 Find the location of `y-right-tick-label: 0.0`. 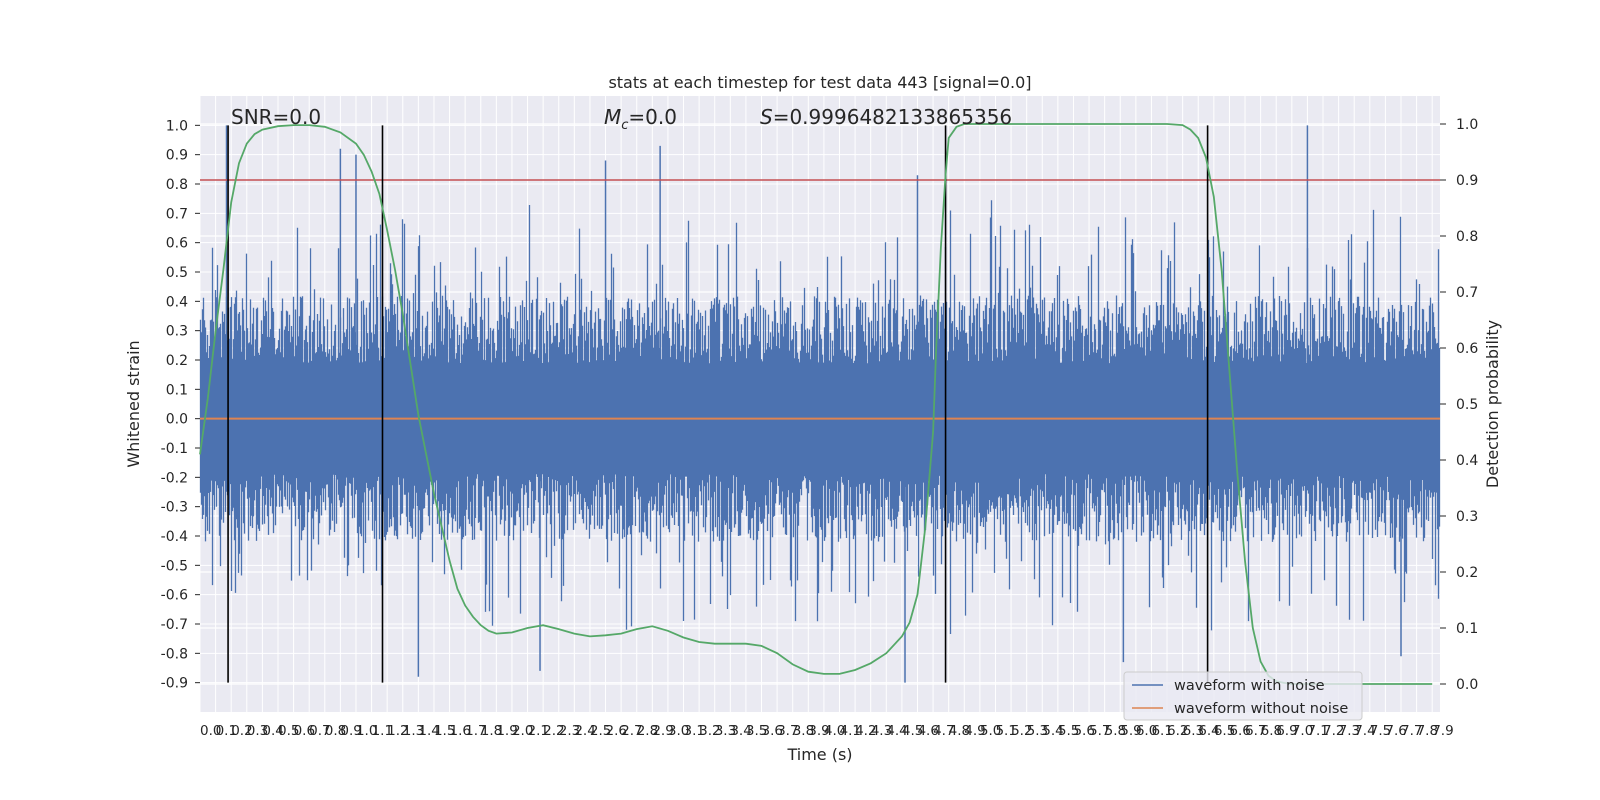

y-right-tick-label: 0.0 is located at coordinates (1467, 685).